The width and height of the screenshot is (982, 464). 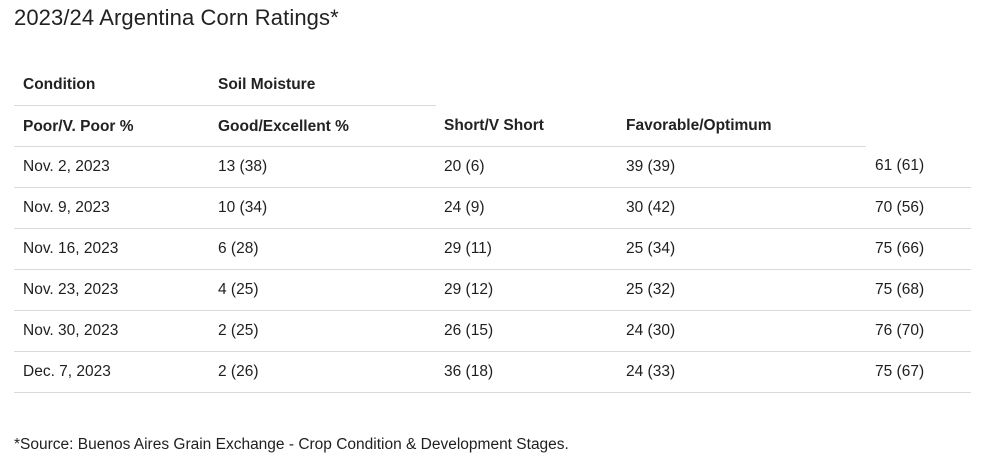 What do you see at coordinates (71, 330) in the screenshot?
I see `cell-date: Nov. 30, 2023` at bounding box center [71, 330].